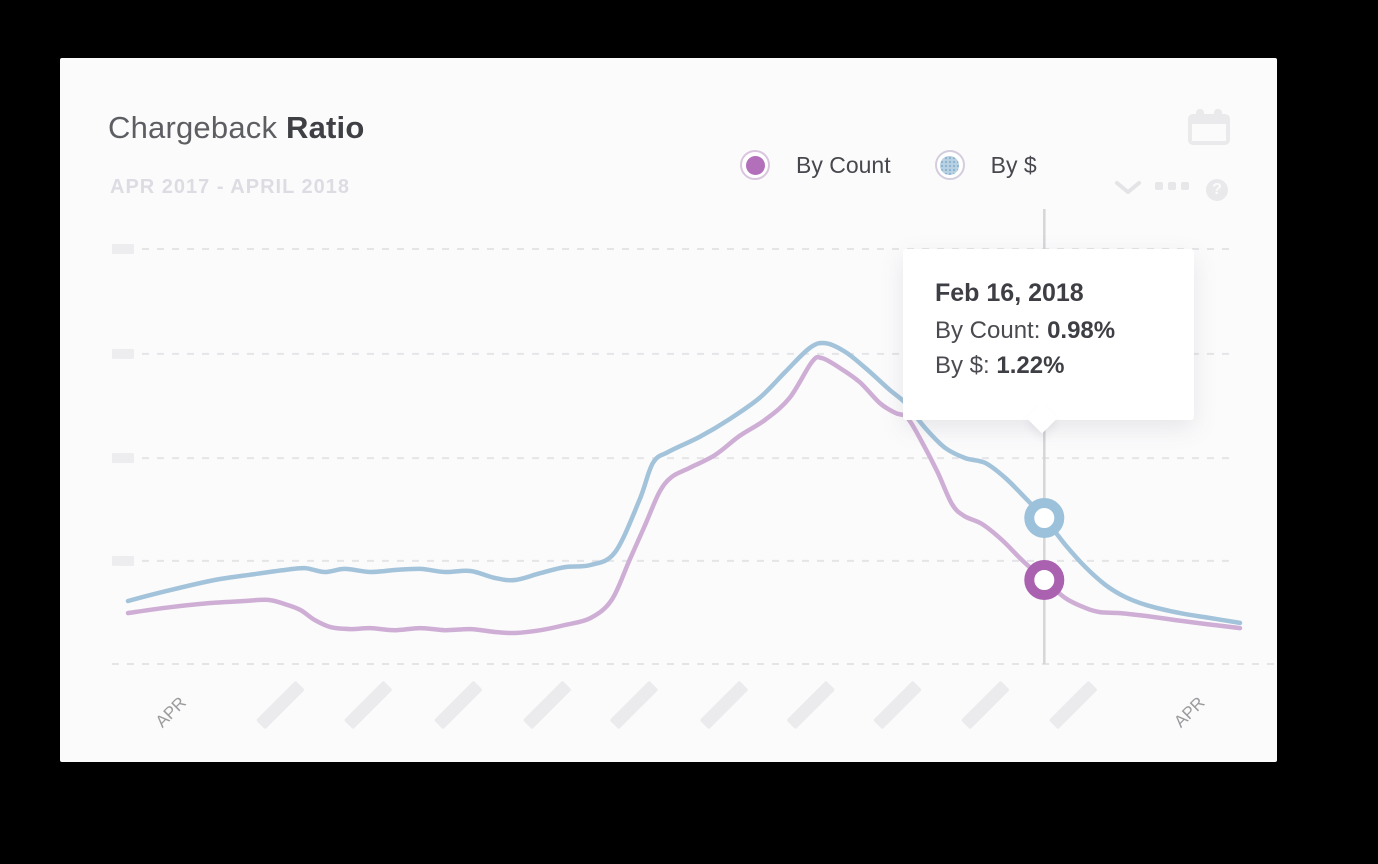 This screenshot has width=1378, height=864. Describe the element at coordinates (755, 165) in the screenshot. I see `by-count-swatch-icon` at that location.